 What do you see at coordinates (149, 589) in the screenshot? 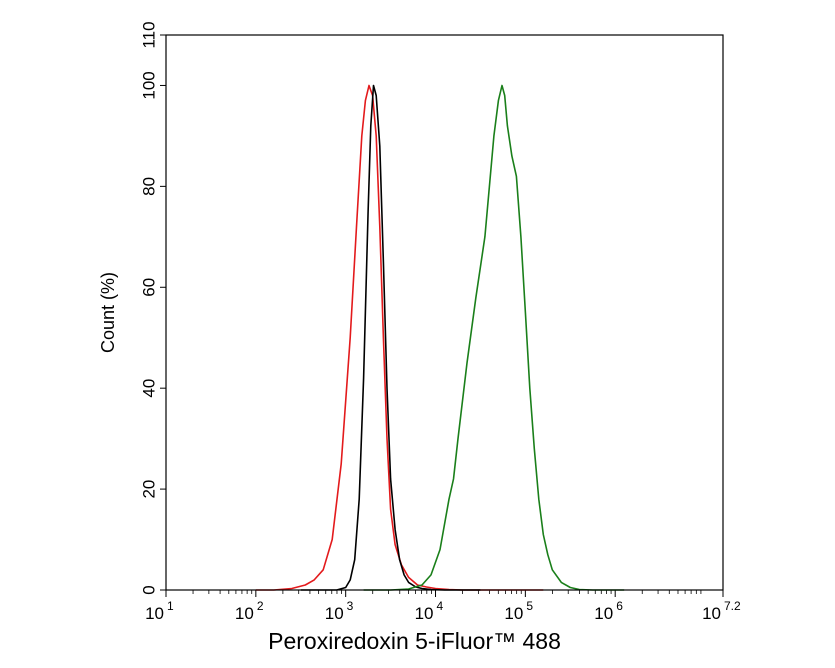
I see `y-tick-label: 0` at bounding box center [149, 589].